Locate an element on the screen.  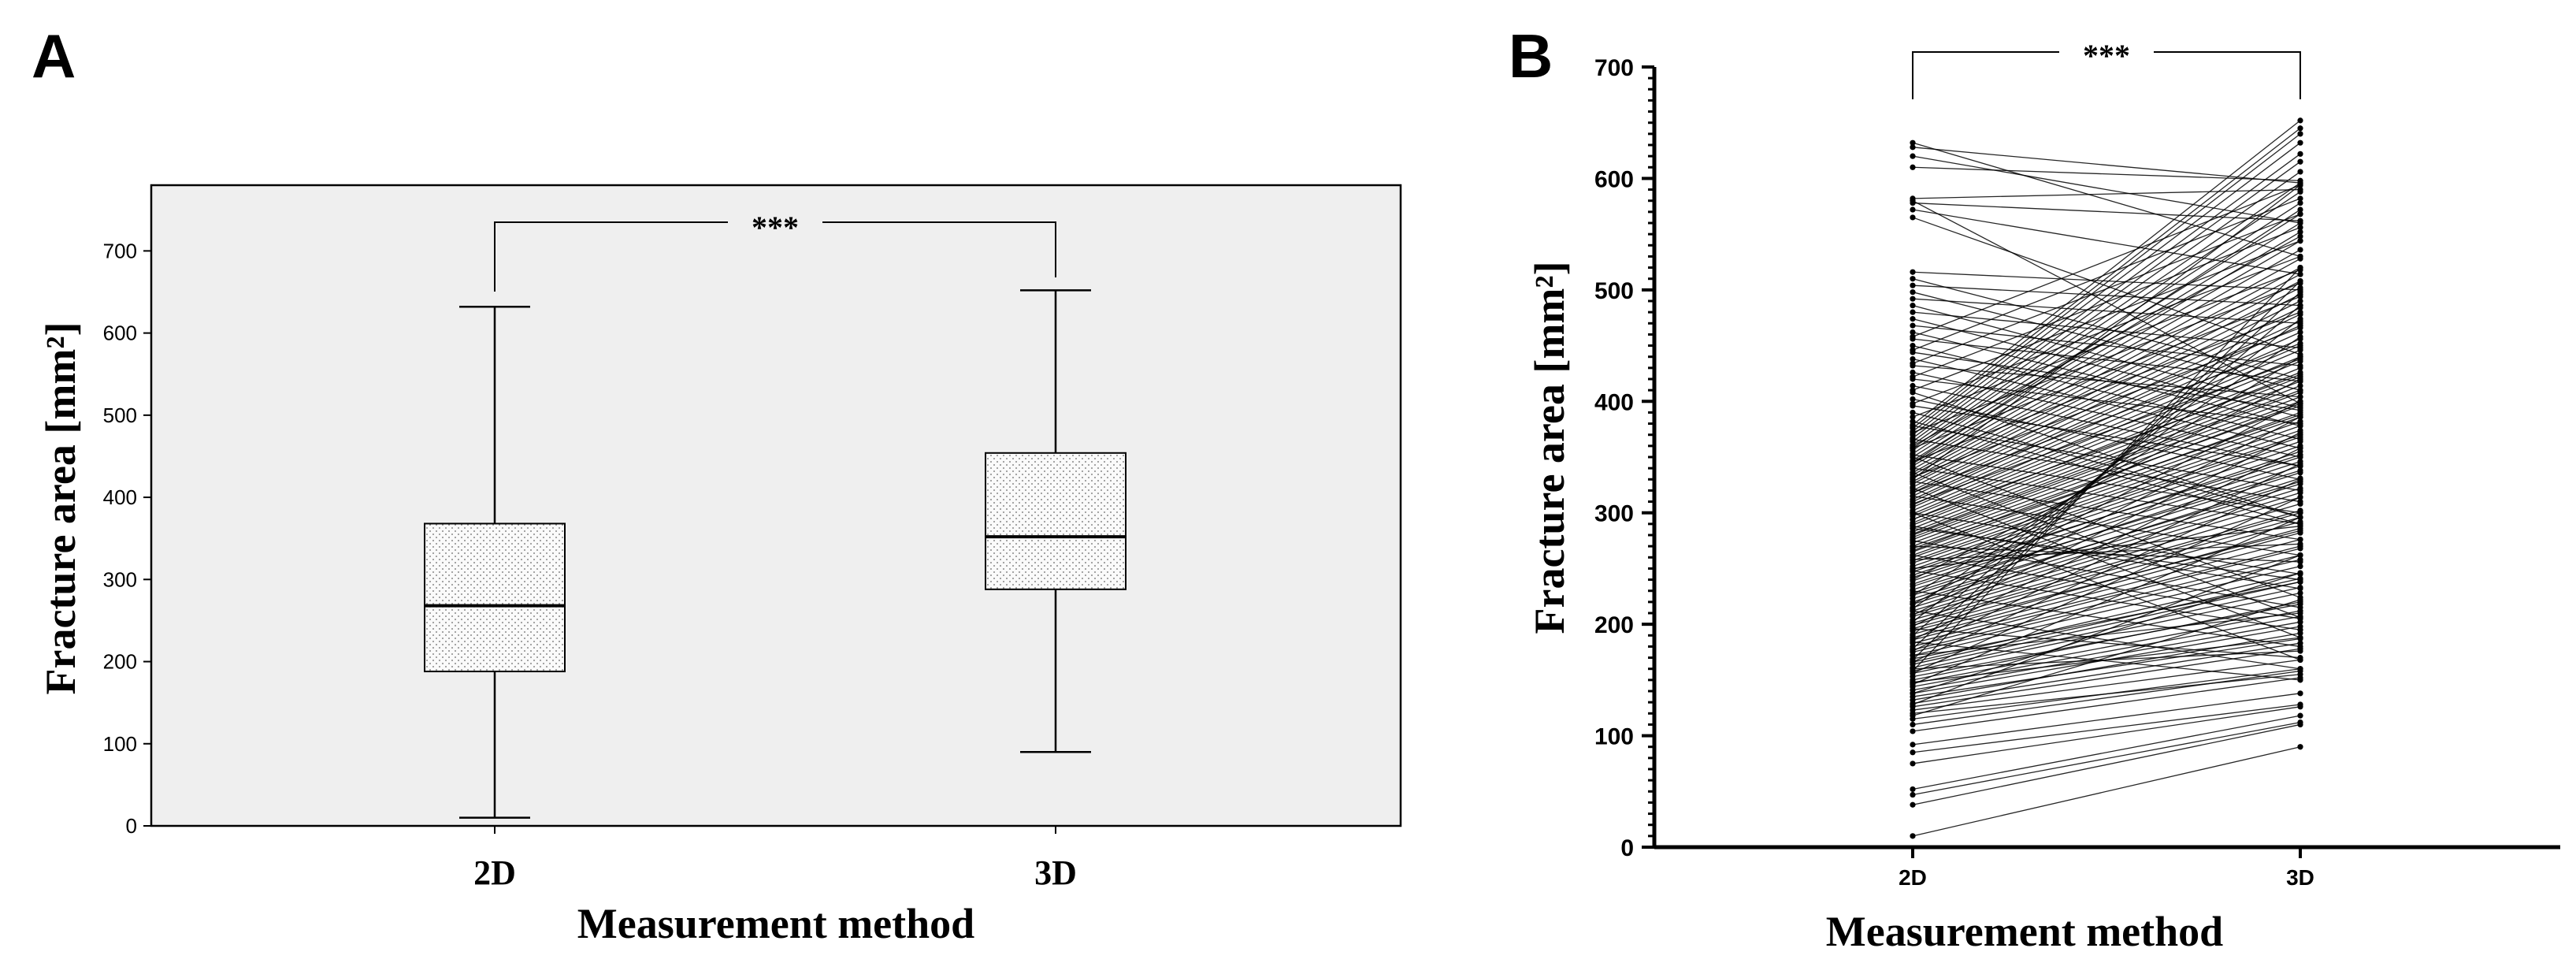
panel-a-significance-label: *** is located at coordinates (775, 227).